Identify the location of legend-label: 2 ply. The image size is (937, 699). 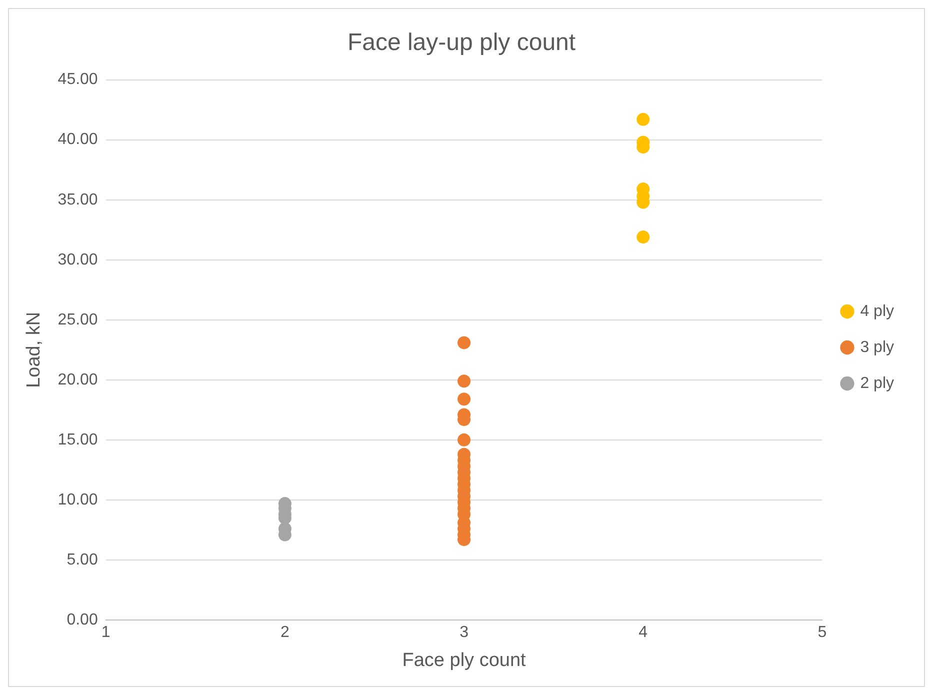
(877, 383).